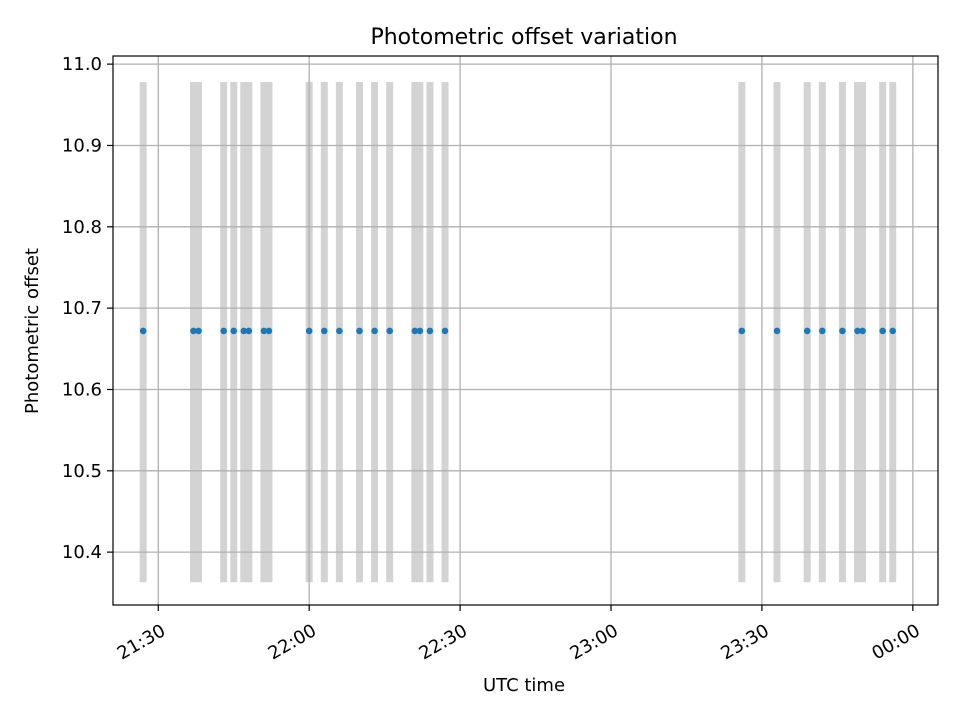 This screenshot has width=960, height=720. I want to click on chart-title: Photometric offset variation, so click(523, 37).